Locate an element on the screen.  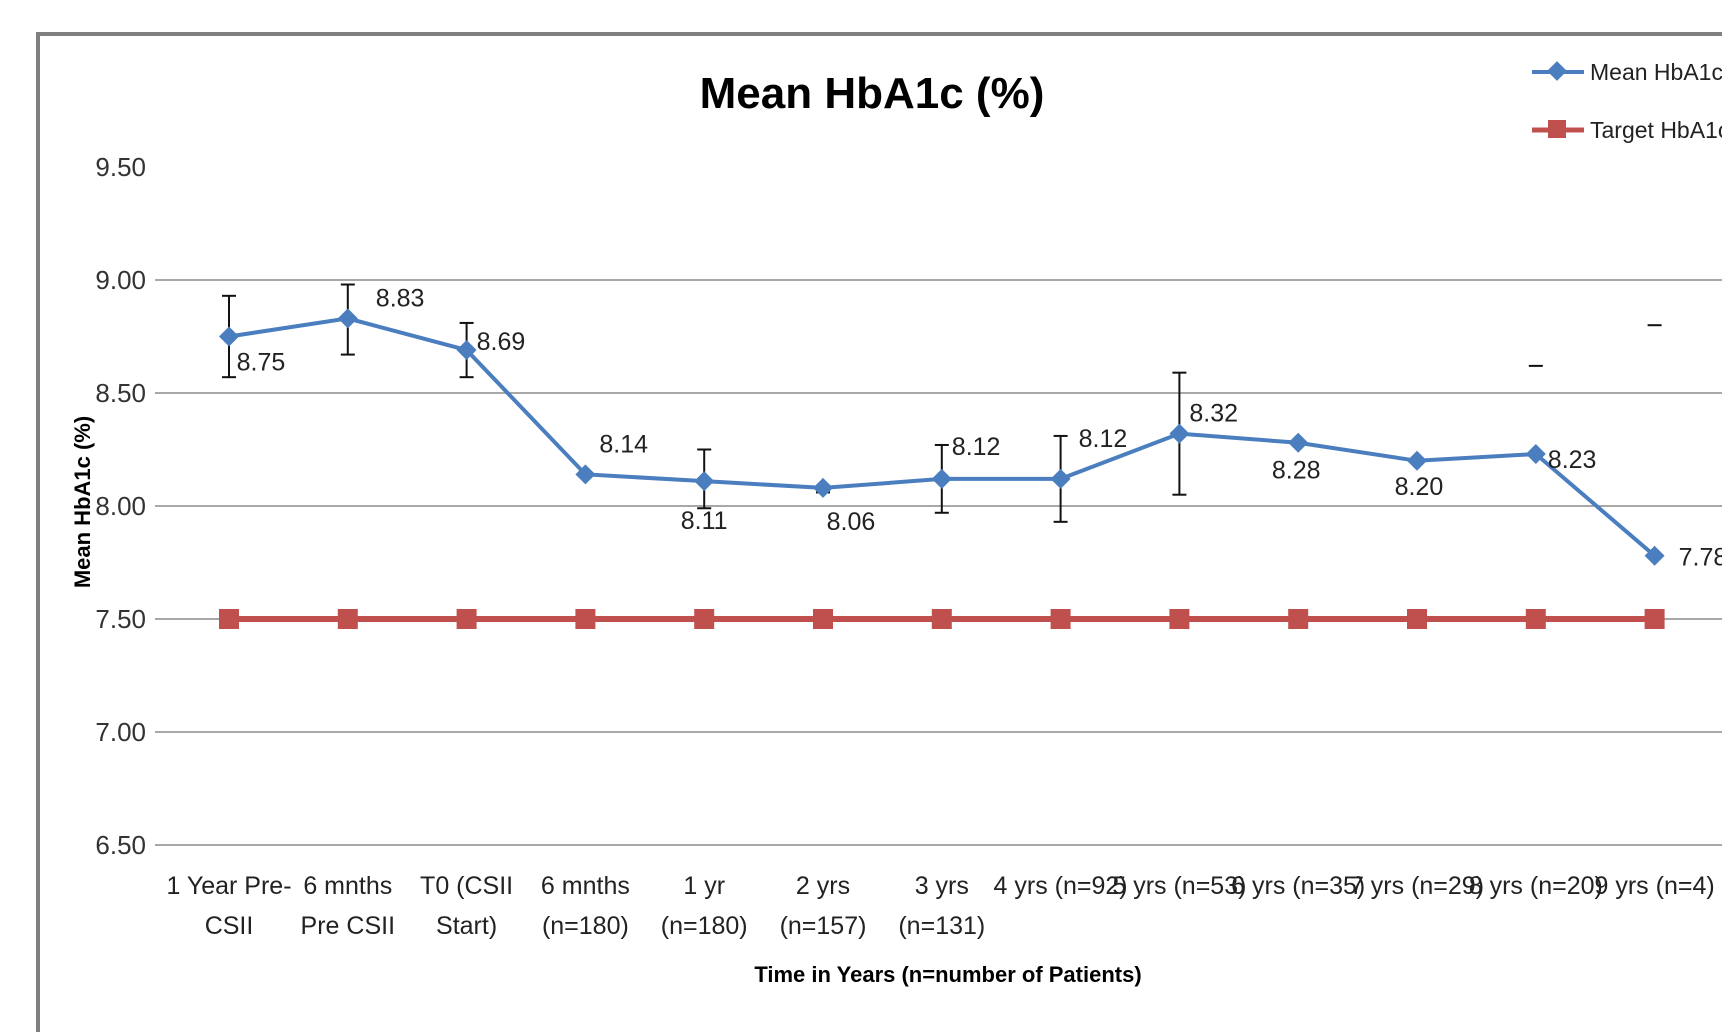
data-label: 8.06 is located at coordinates (851, 522).